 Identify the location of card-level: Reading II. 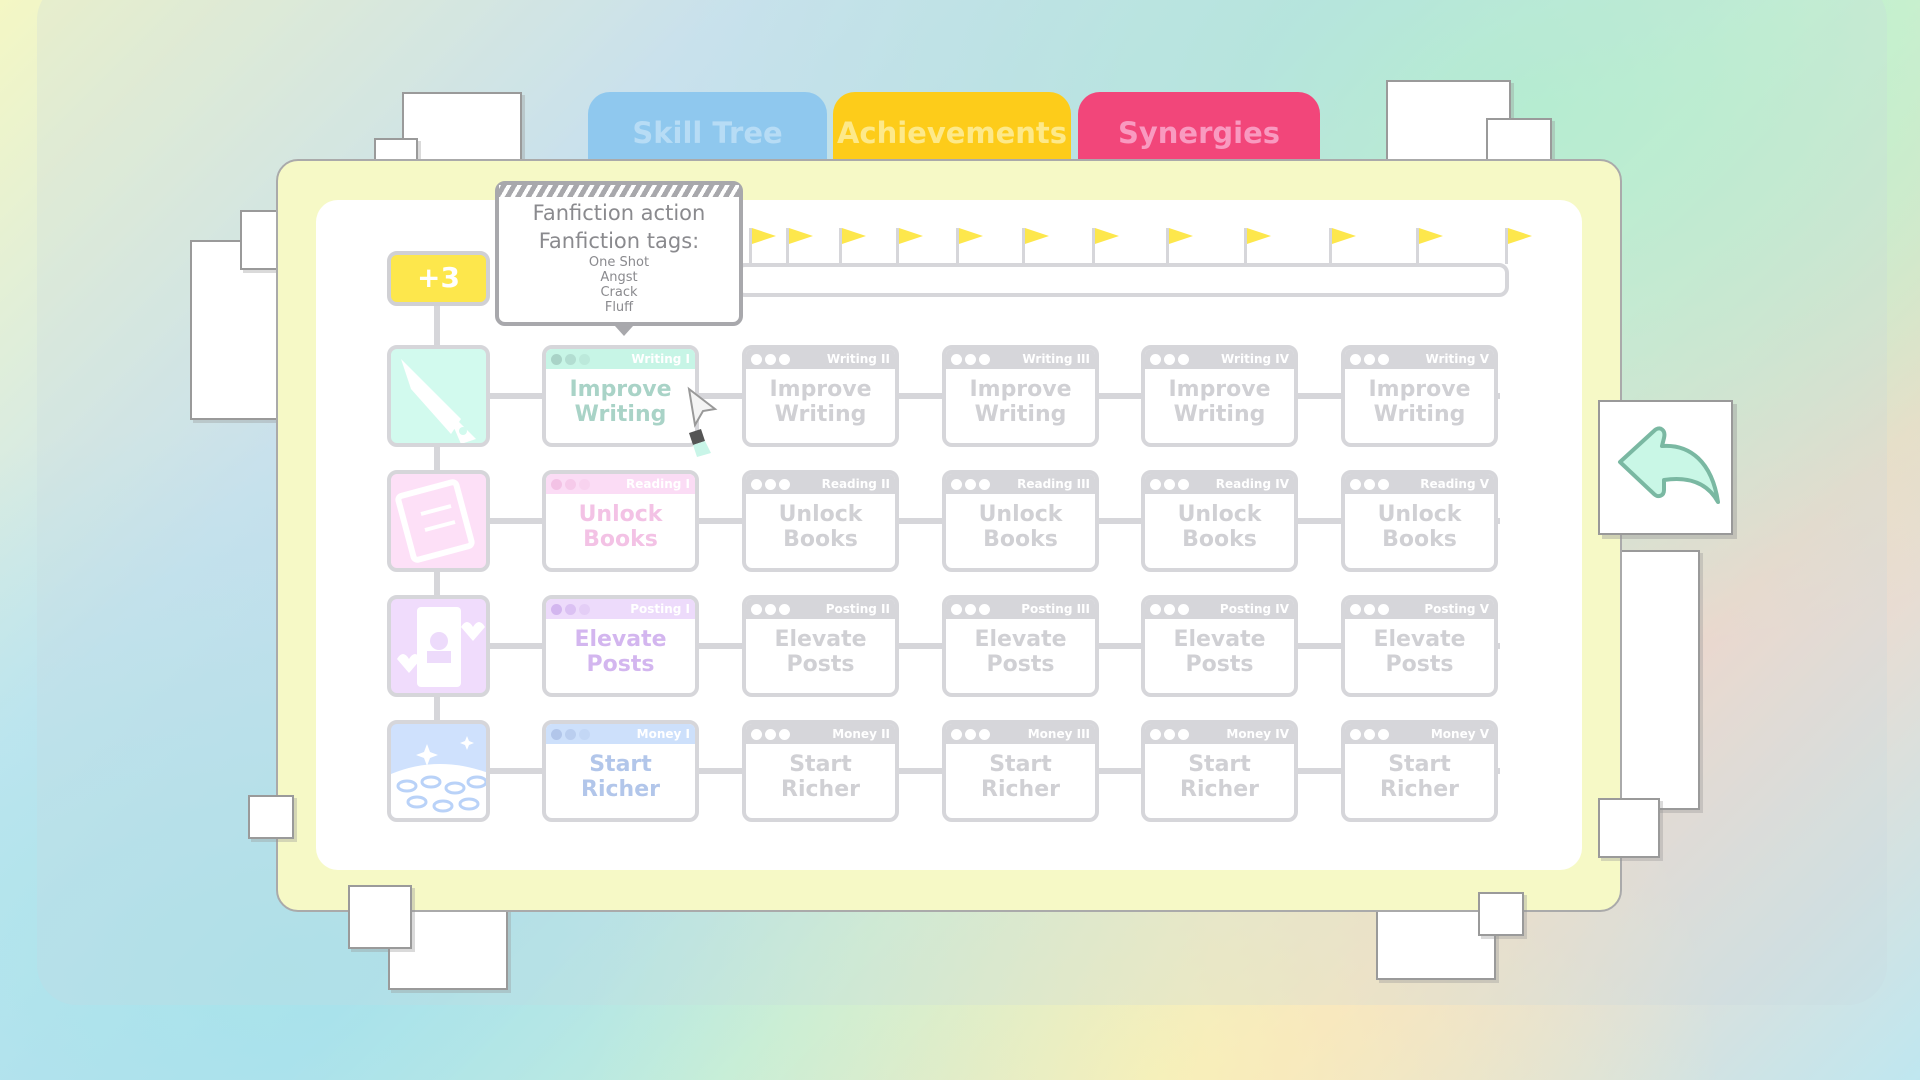
(855, 484).